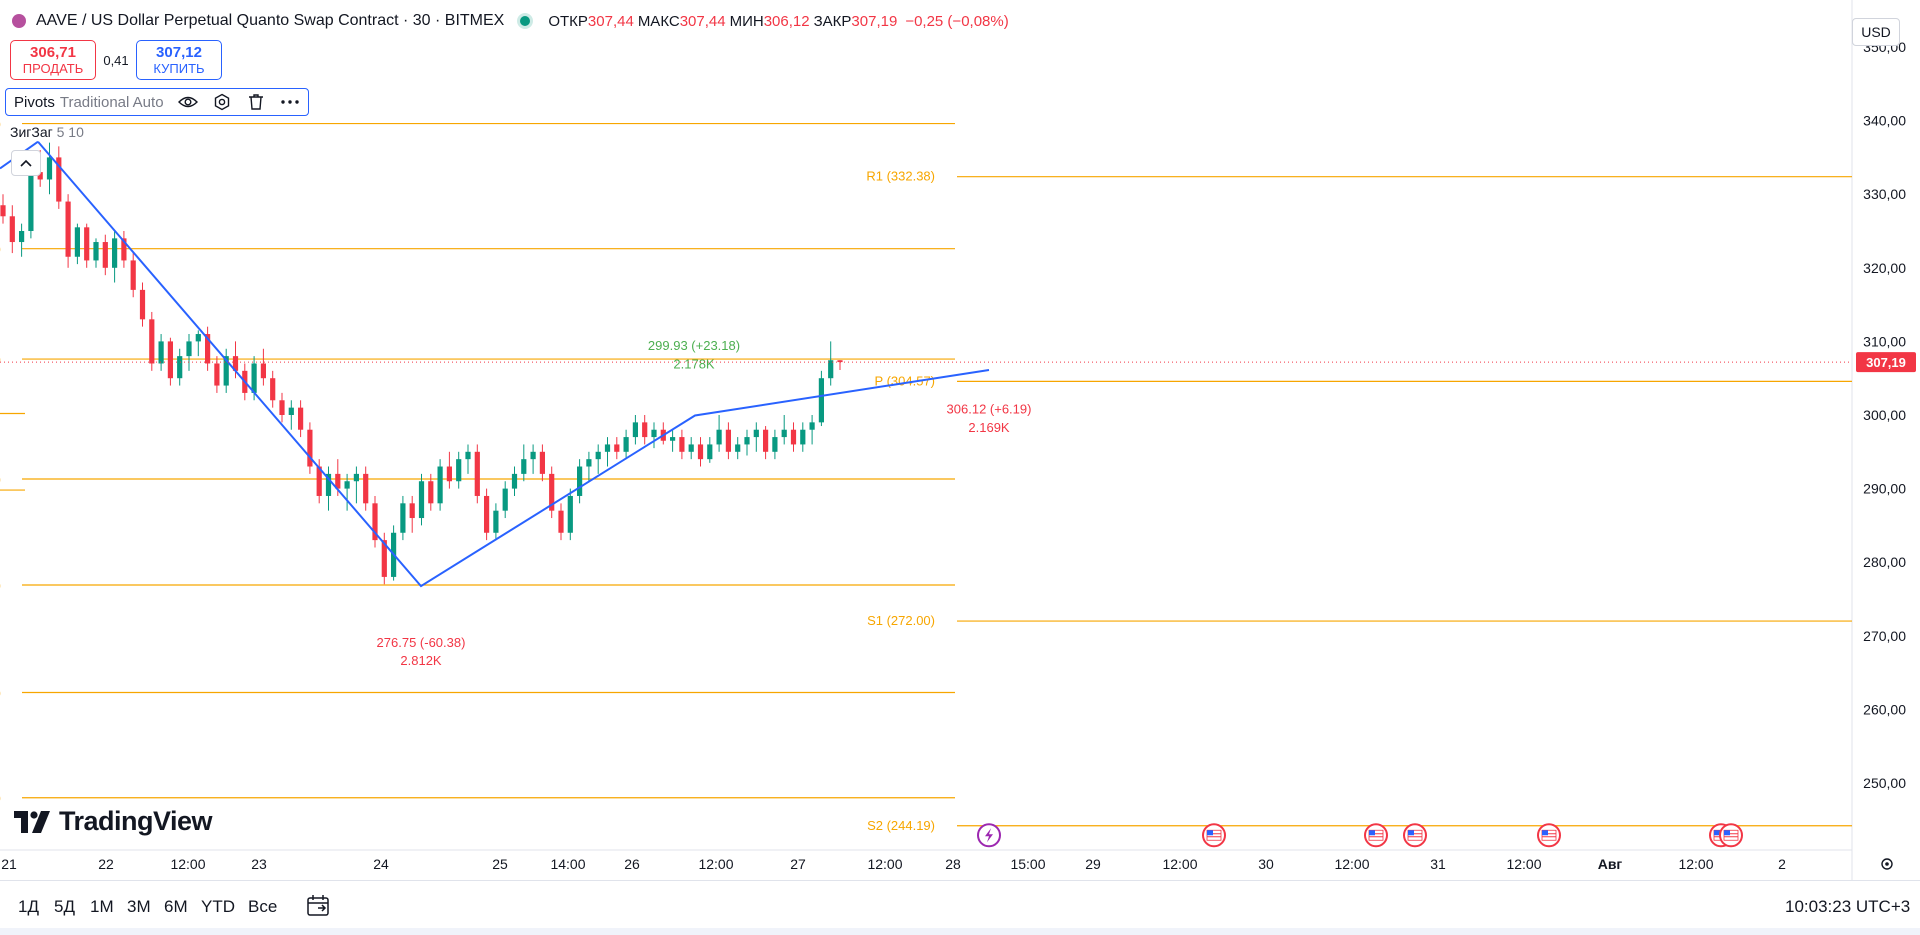 Image resolution: width=1920 pixels, height=935 pixels. Describe the element at coordinates (500, 864) in the screenshot. I see `time-tick-label: 25` at that location.